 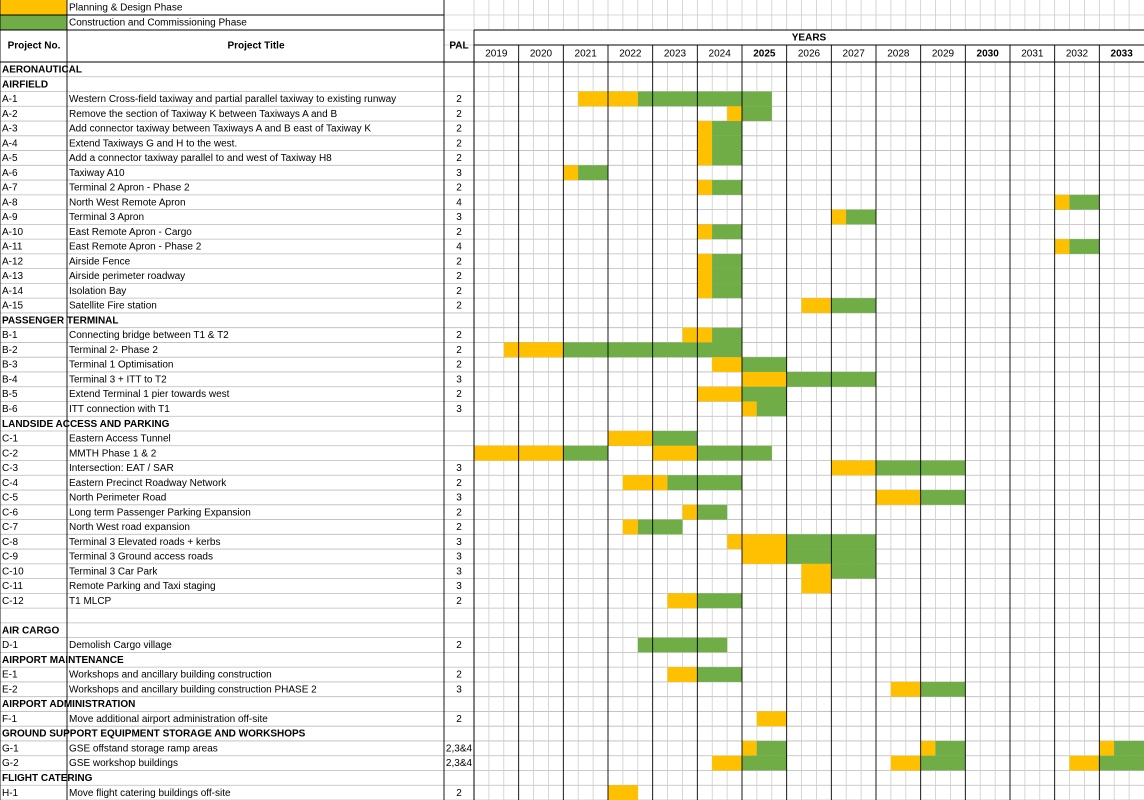 I want to click on project-no: A-5, so click(x=10, y=158).